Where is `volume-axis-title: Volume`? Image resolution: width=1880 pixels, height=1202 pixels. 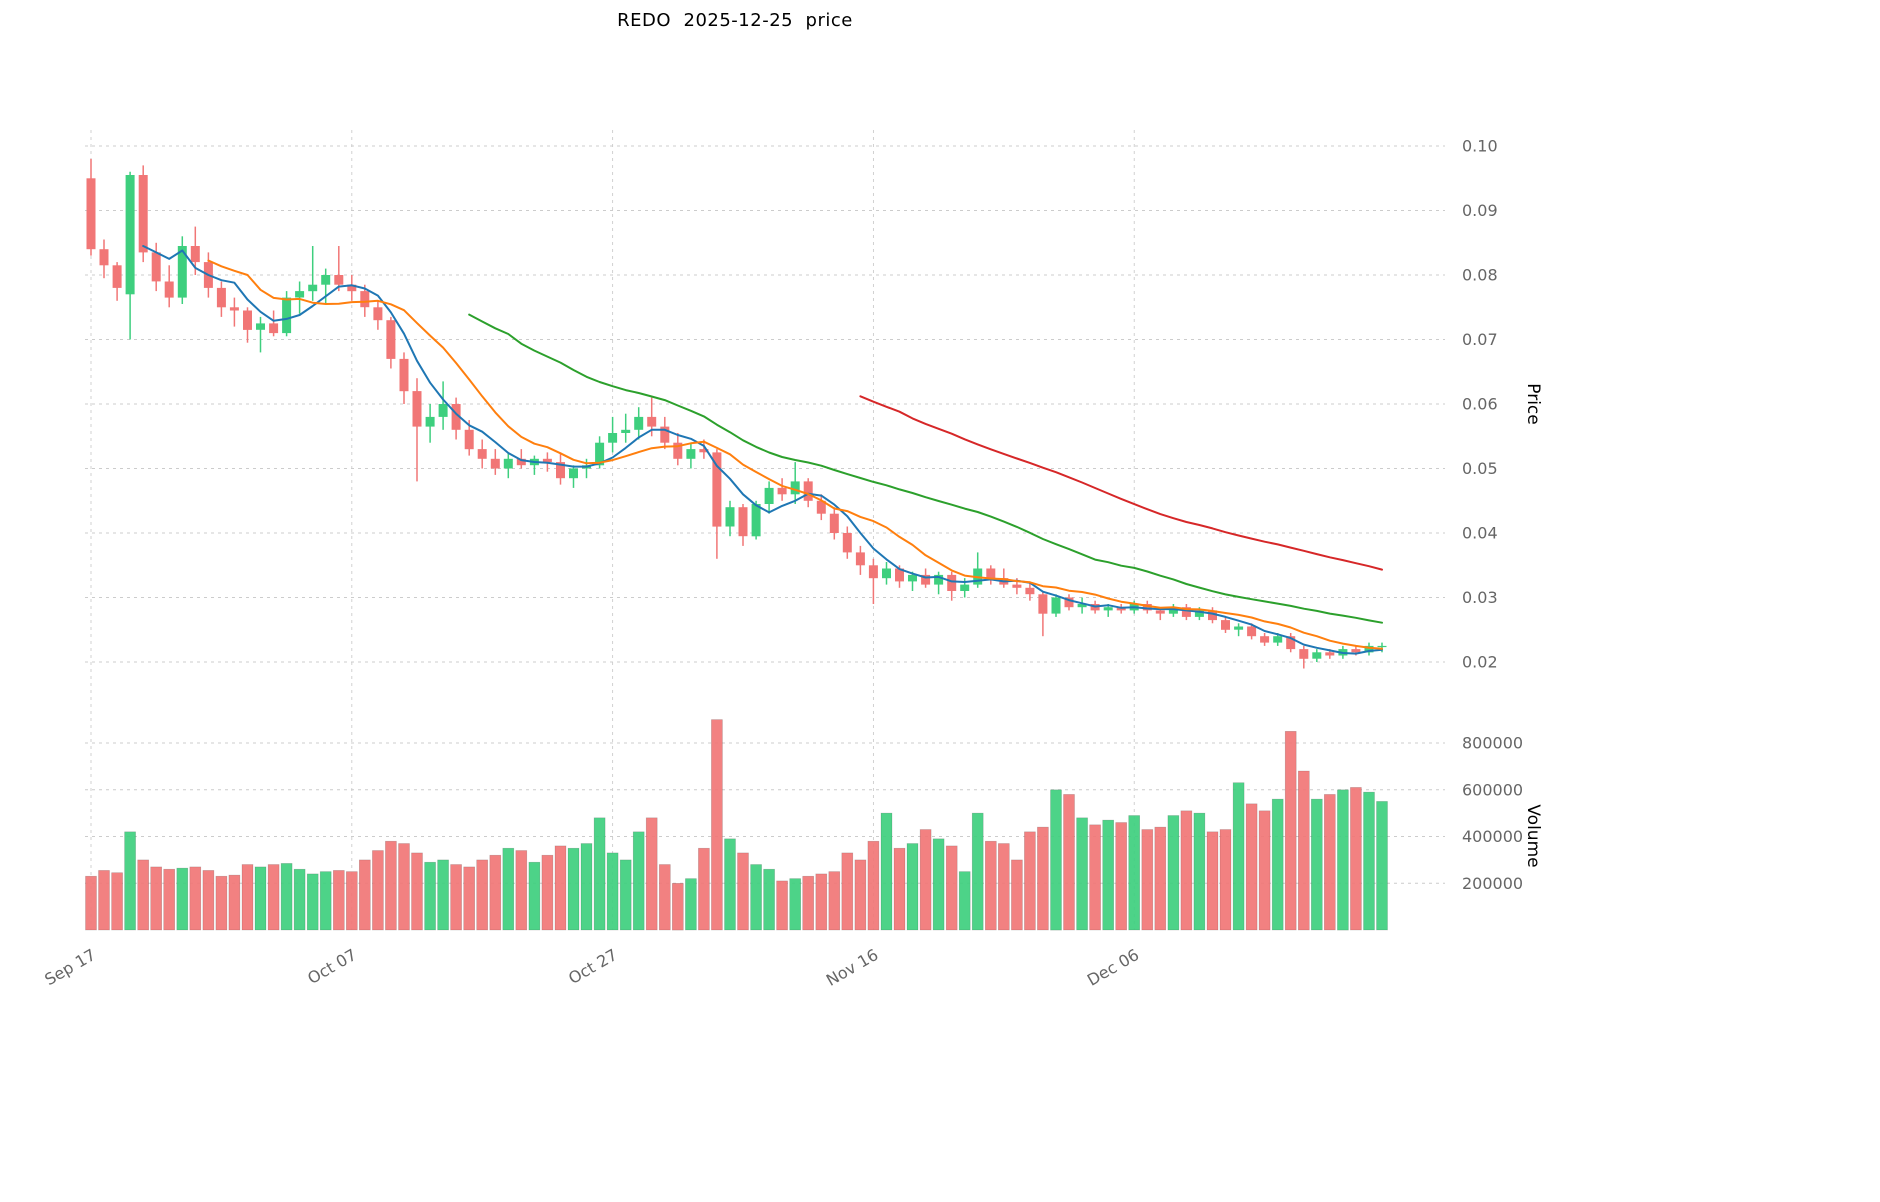
volume-axis-title: Volume is located at coordinates (1533, 835).